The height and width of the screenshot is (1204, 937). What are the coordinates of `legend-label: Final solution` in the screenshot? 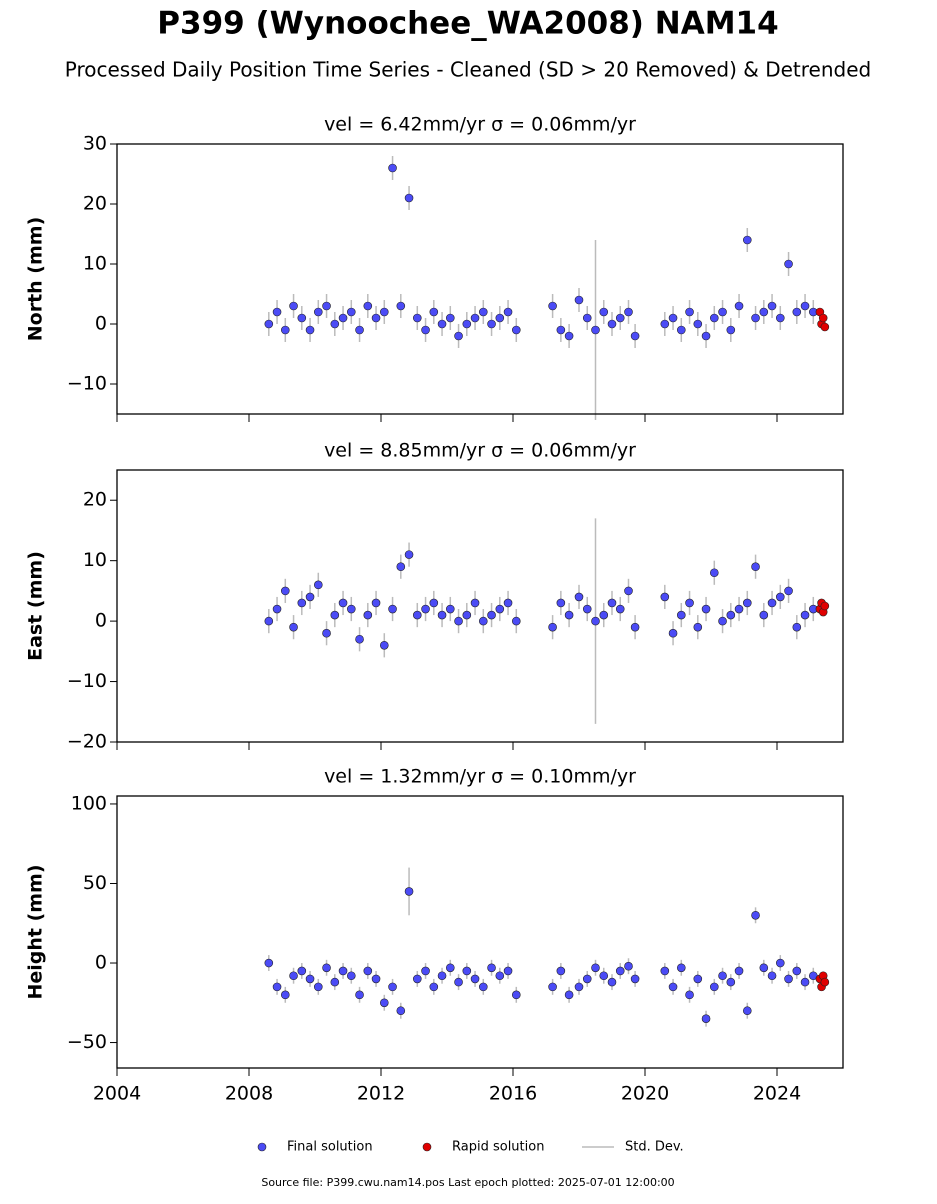 It's located at (330, 1147).